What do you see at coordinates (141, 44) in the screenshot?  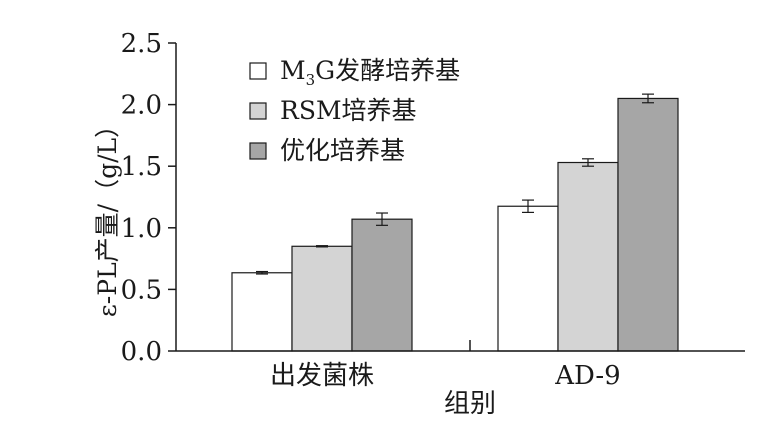 I see `y-tick-label: 2.5` at bounding box center [141, 44].